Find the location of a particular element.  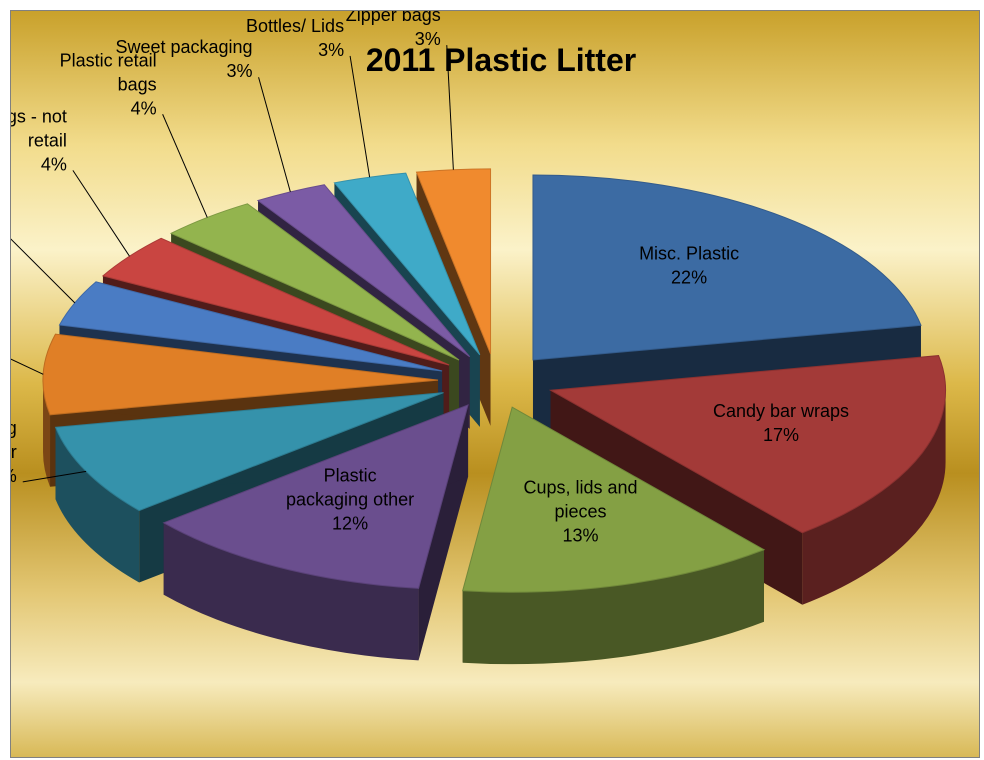

slice-plastic-retail-bags is located at coordinates (314, 282).